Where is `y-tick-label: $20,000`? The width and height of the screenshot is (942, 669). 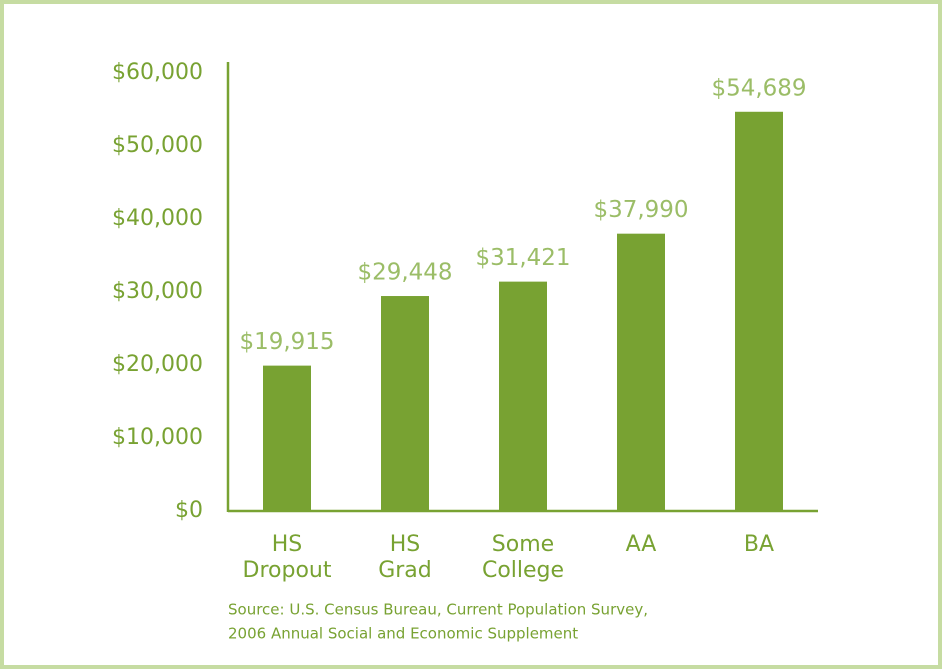 y-tick-label: $20,000 is located at coordinates (157, 364).